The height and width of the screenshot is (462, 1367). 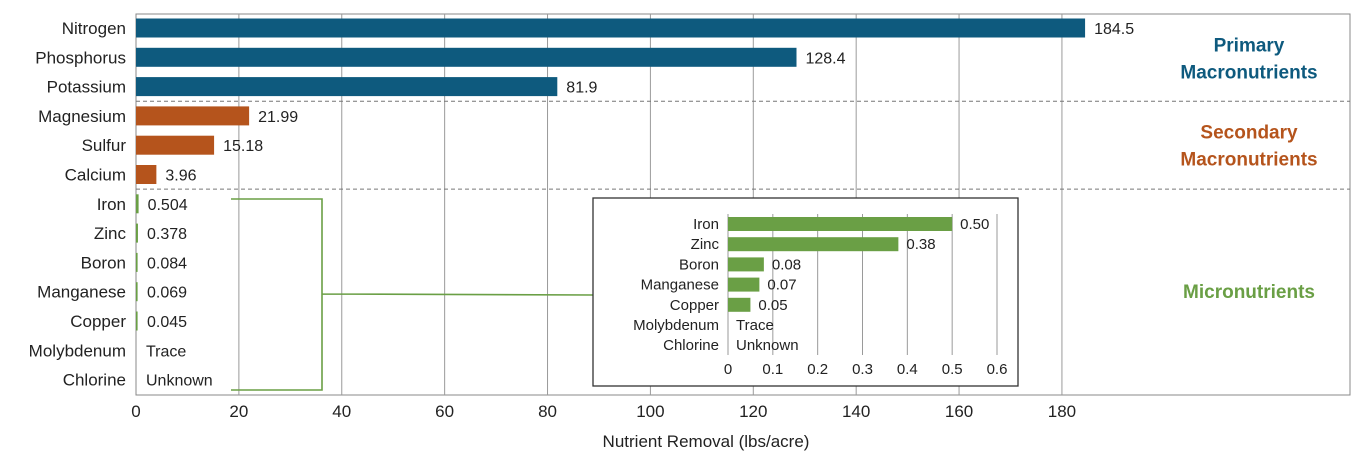 I want to click on inset-category-label-zinc: Zinc, so click(x=705, y=244).